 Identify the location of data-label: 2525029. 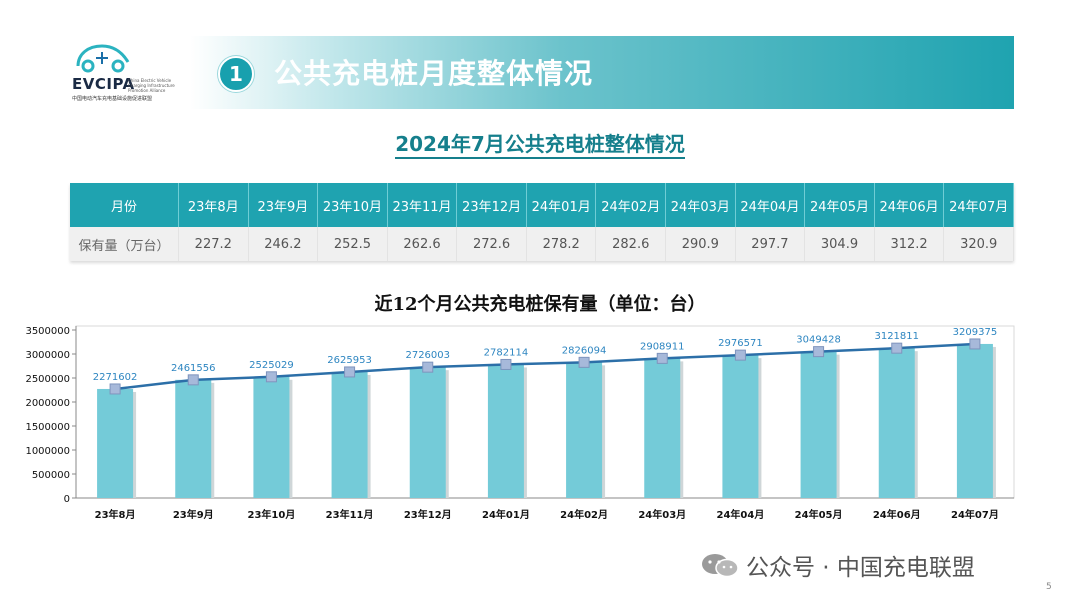
(271, 365).